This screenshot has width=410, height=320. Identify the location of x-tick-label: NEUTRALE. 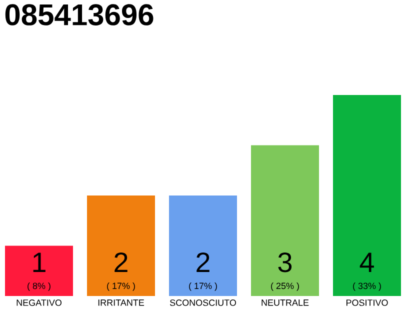
(285, 303).